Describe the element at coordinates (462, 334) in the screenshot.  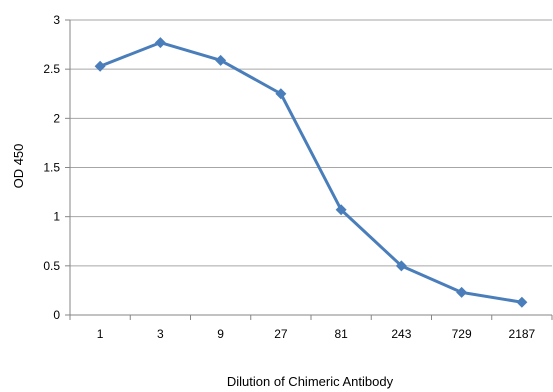
I see `x-tick-label: 729` at that location.